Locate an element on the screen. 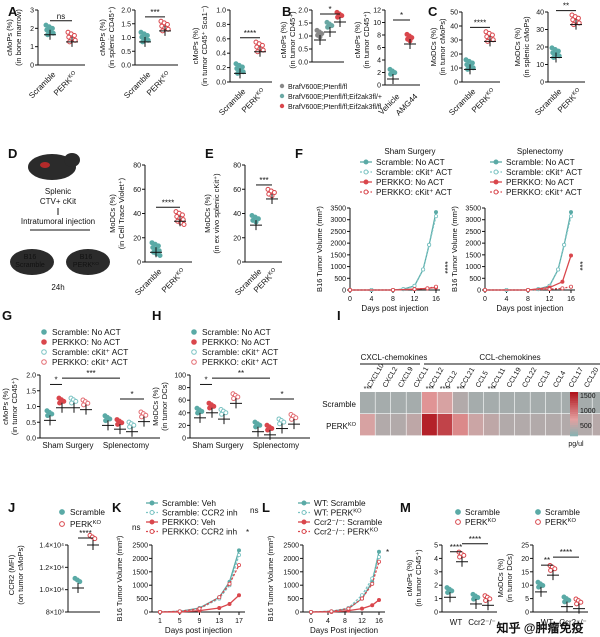  panel-h-label: H is located at coordinates (156, 315).